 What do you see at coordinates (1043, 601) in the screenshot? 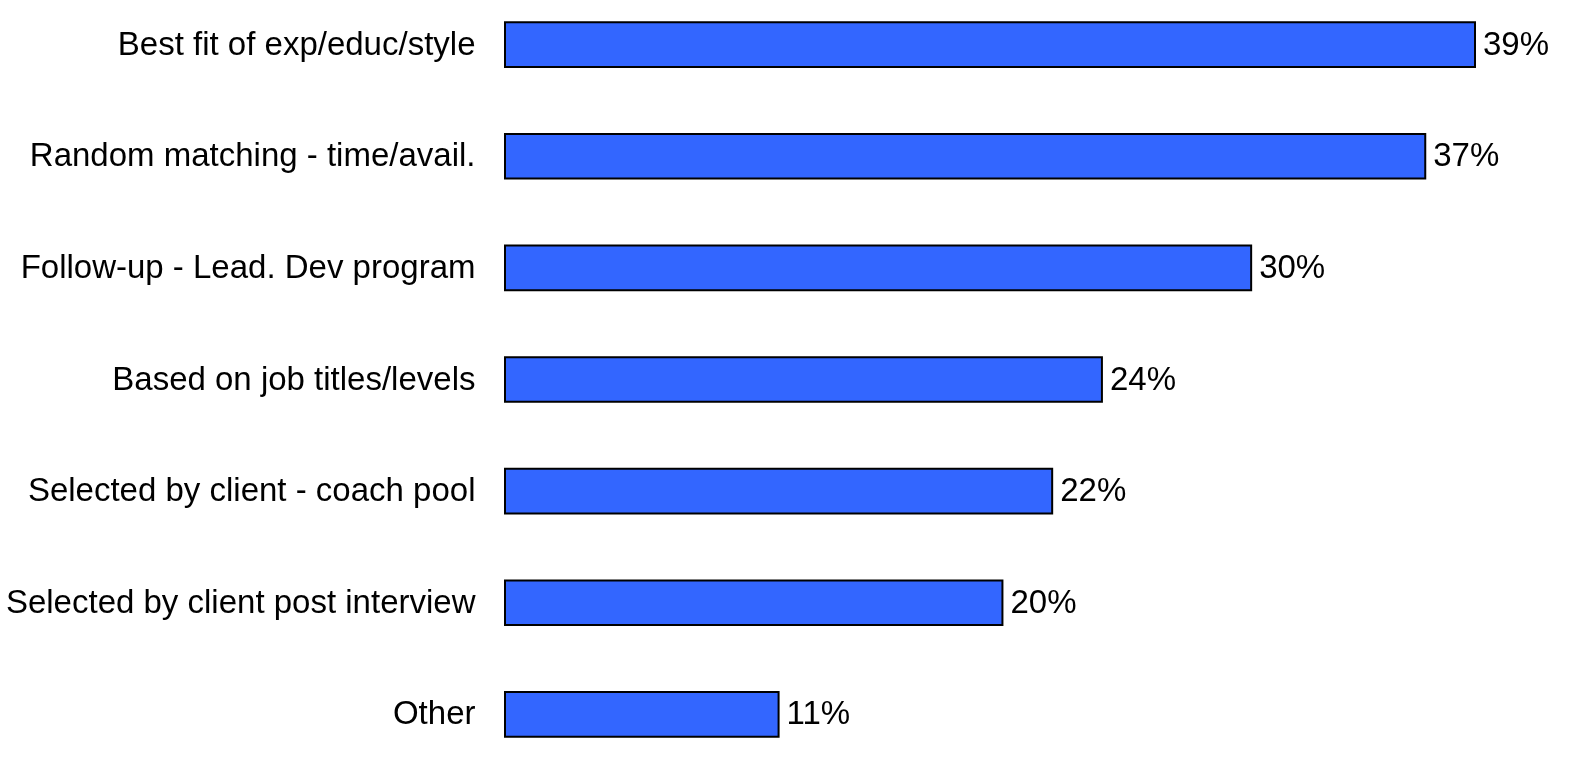
I see `data-label: 20%` at bounding box center [1043, 601].